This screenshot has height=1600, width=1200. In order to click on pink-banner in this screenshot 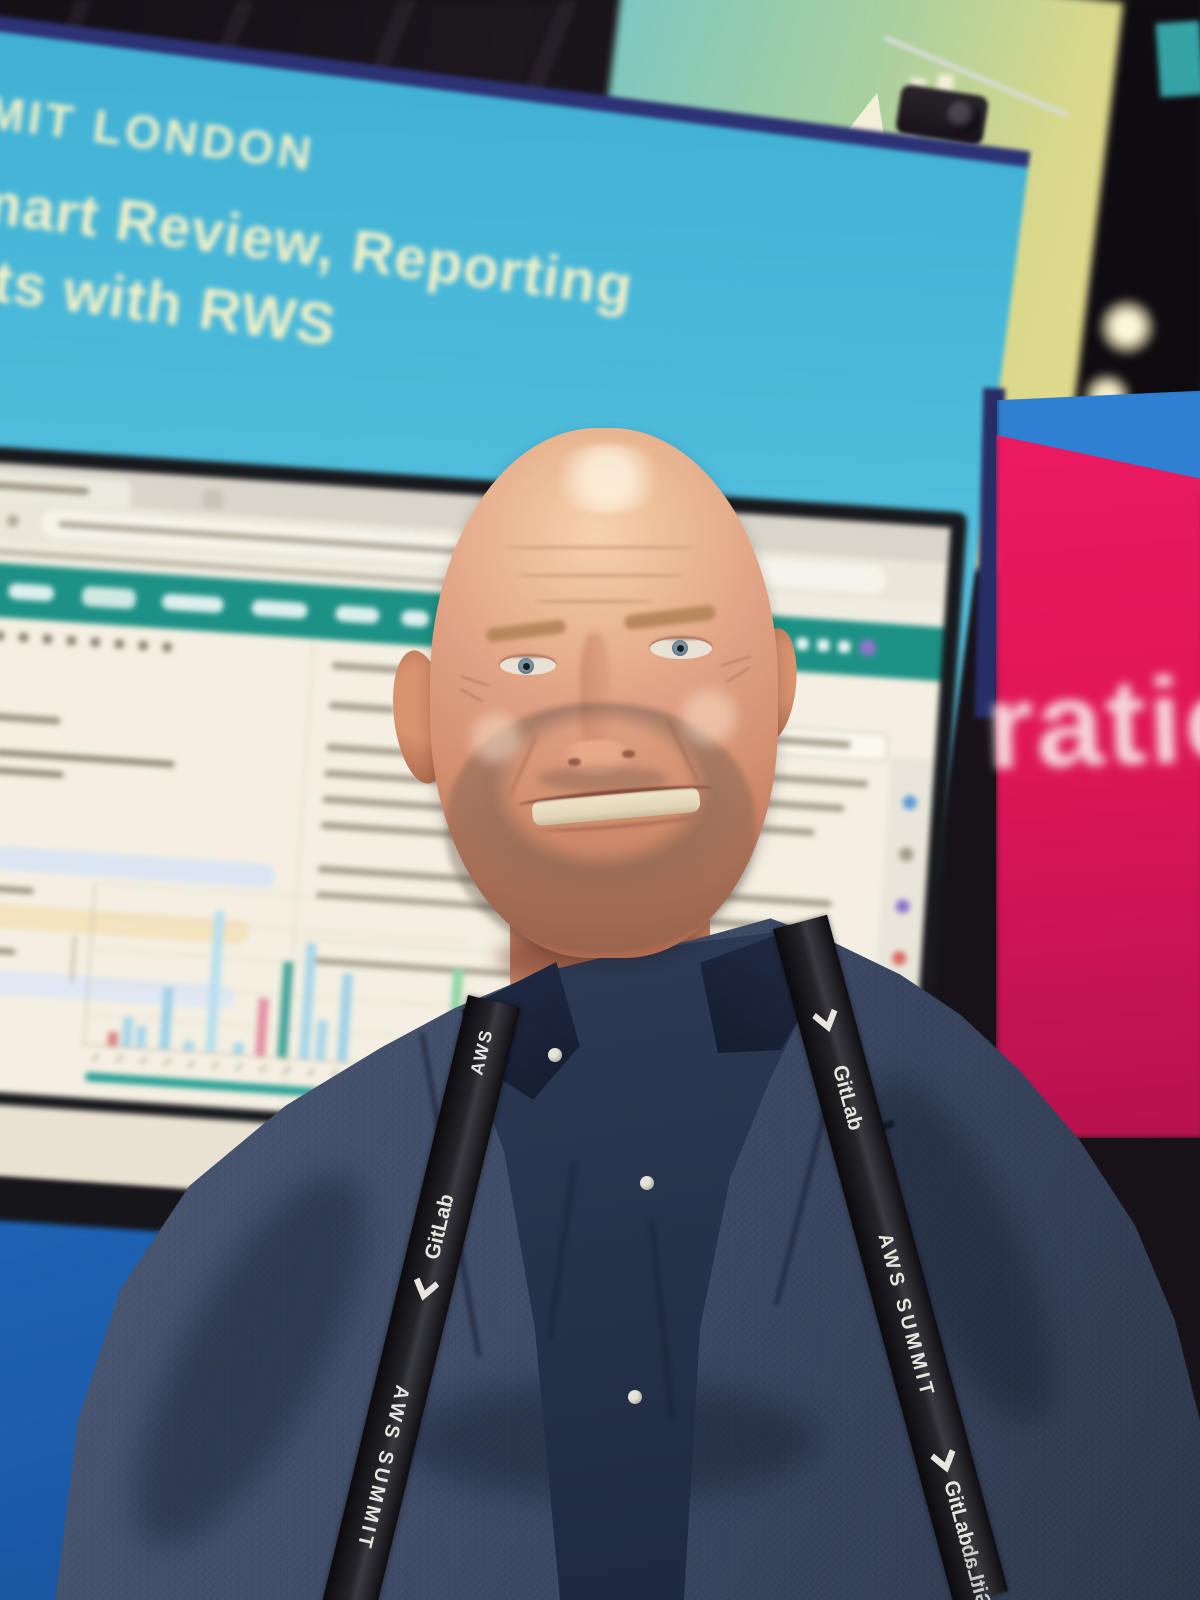, I will do `click(1098, 786)`.